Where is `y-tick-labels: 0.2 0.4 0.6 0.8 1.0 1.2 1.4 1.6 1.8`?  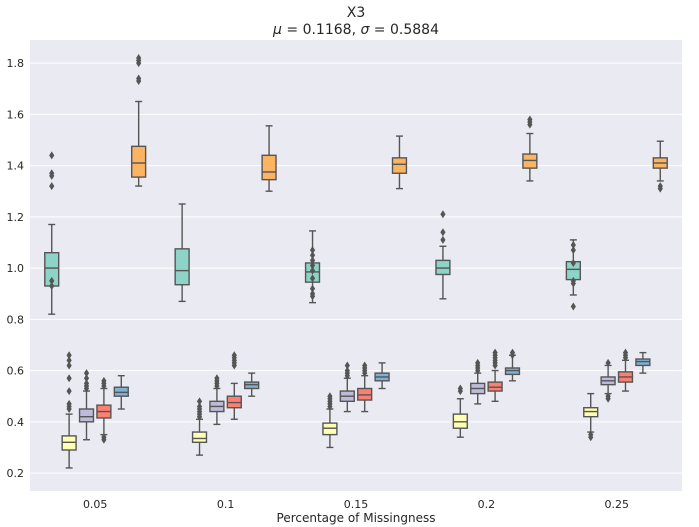 y-tick-labels: 0.2 0.4 0.6 0.8 1.0 1.2 1.4 1.6 1.8 is located at coordinates (16, 268).